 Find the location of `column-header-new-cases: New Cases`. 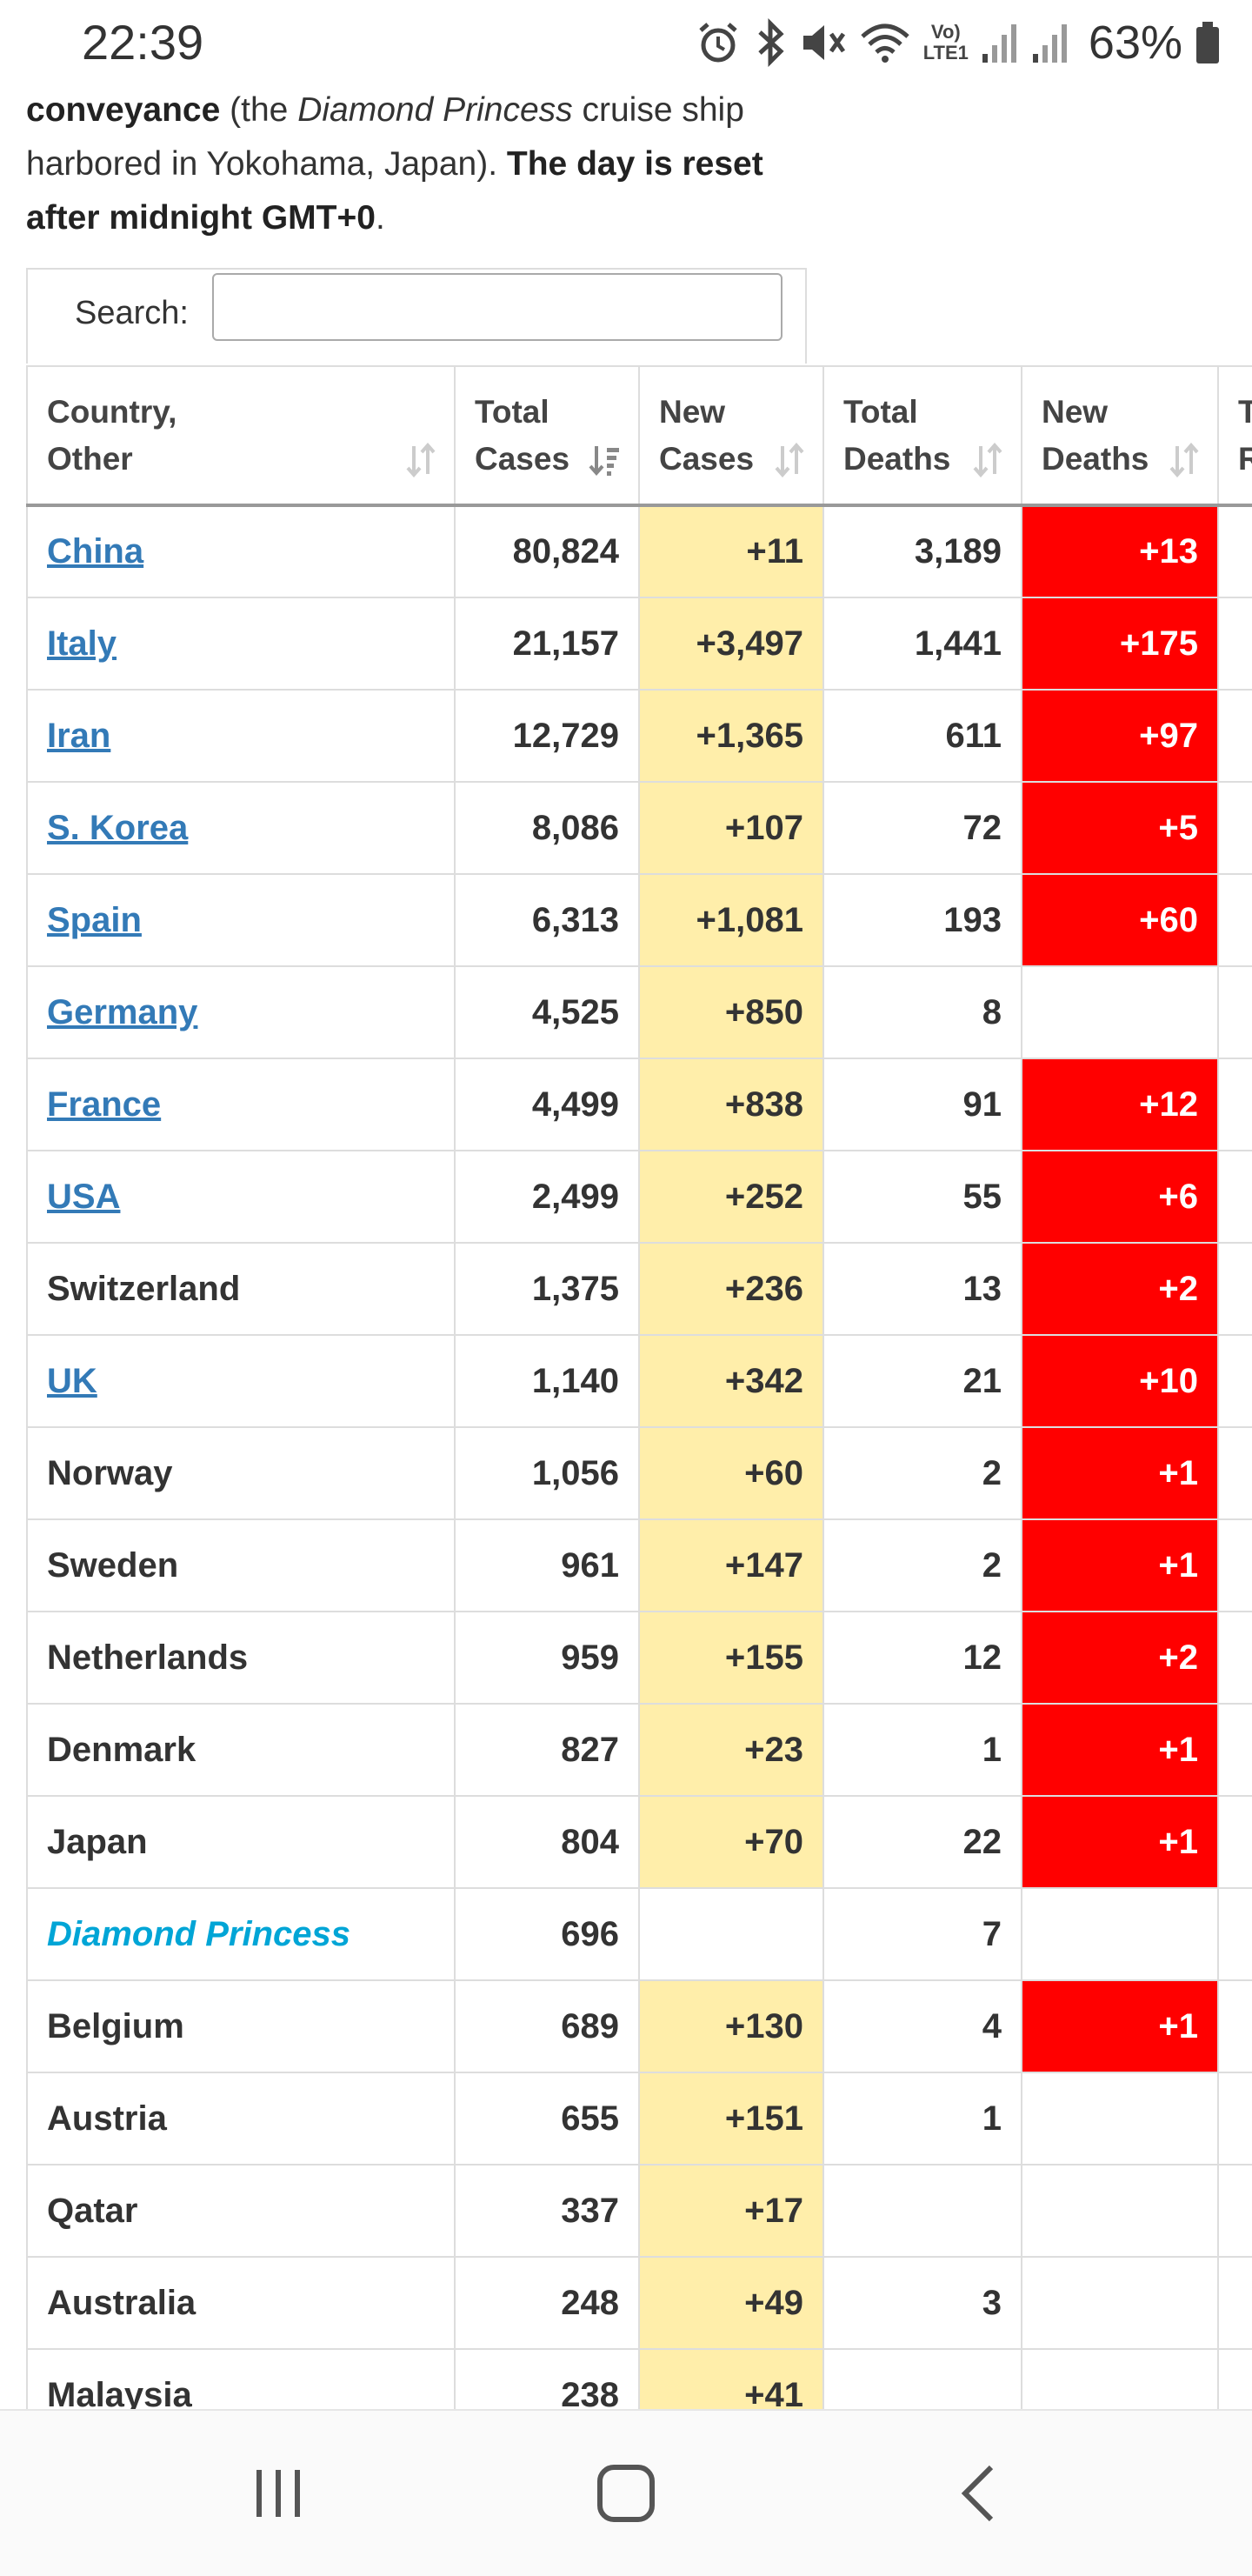

column-header-new-cases: New Cases is located at coordinates (731, 436).